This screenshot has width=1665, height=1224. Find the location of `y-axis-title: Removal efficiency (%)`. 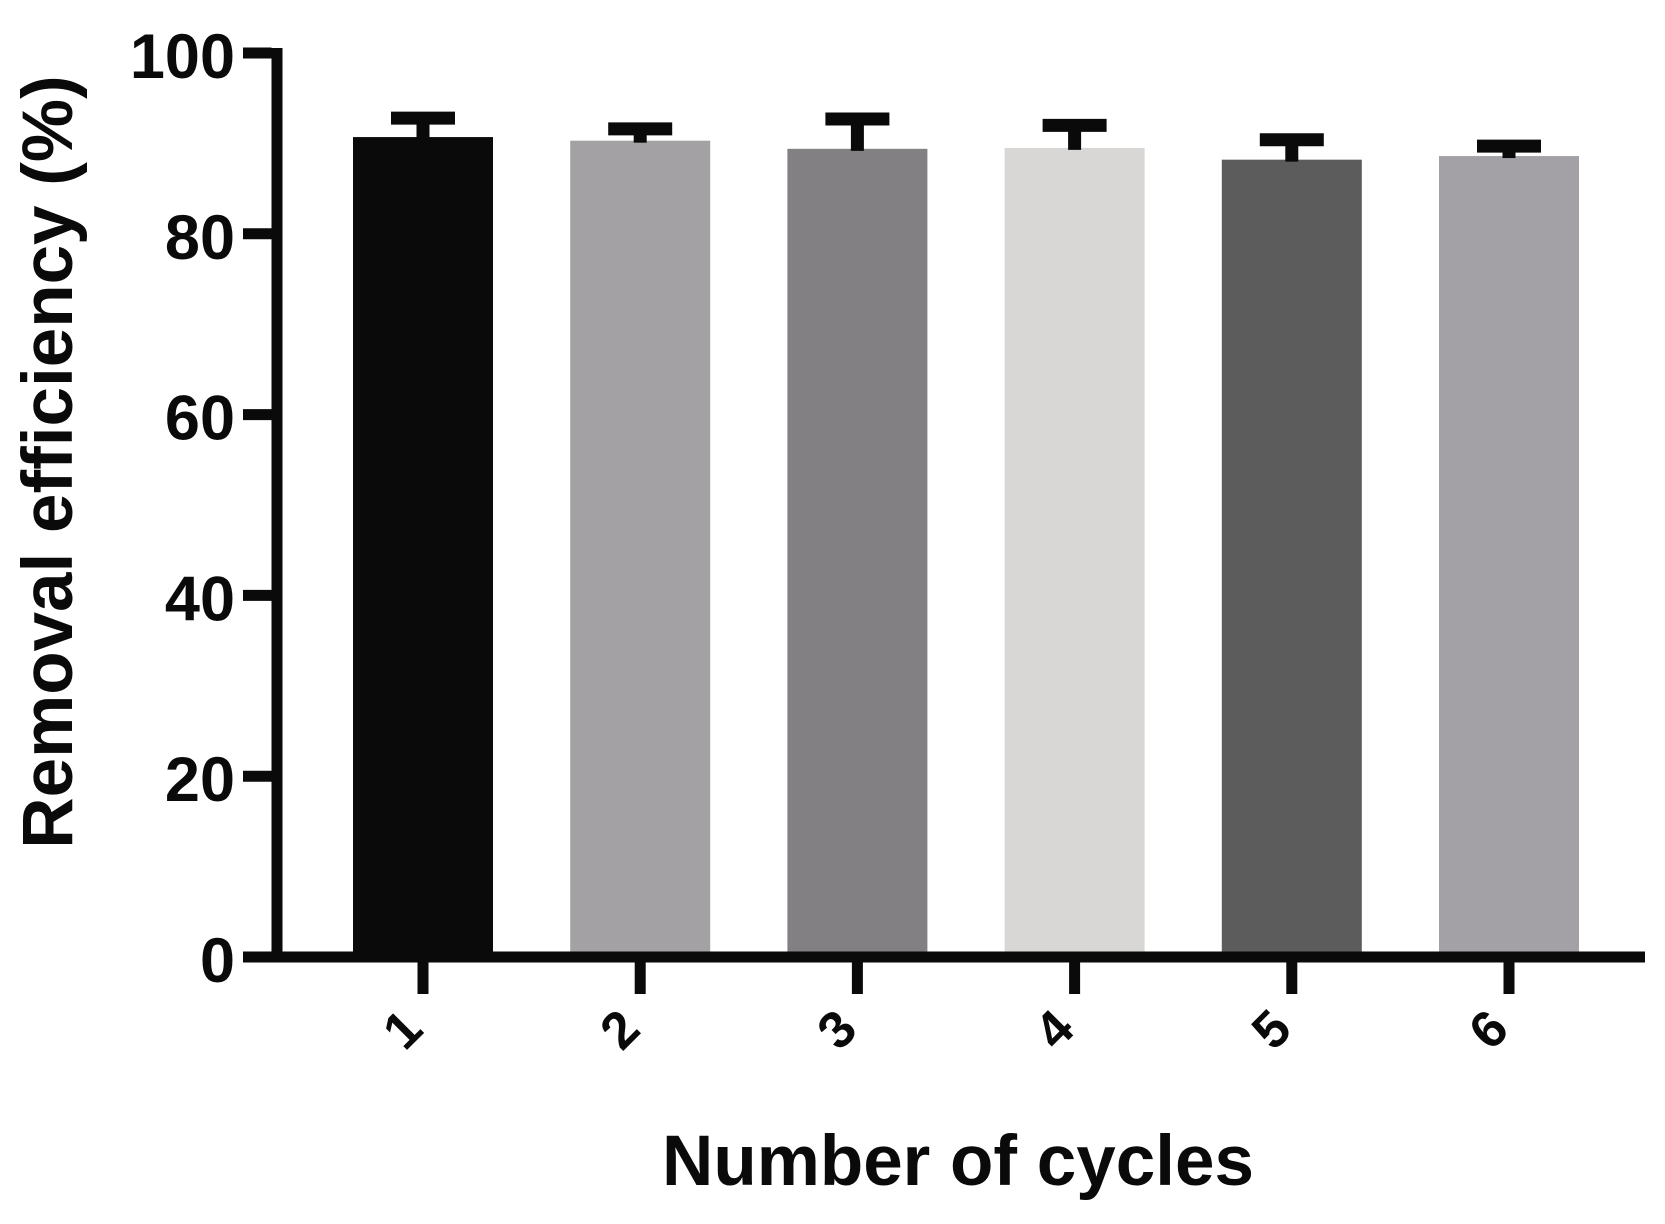

y-axis-title: Removal efficiency (%) is located at coordinates (48, 461).